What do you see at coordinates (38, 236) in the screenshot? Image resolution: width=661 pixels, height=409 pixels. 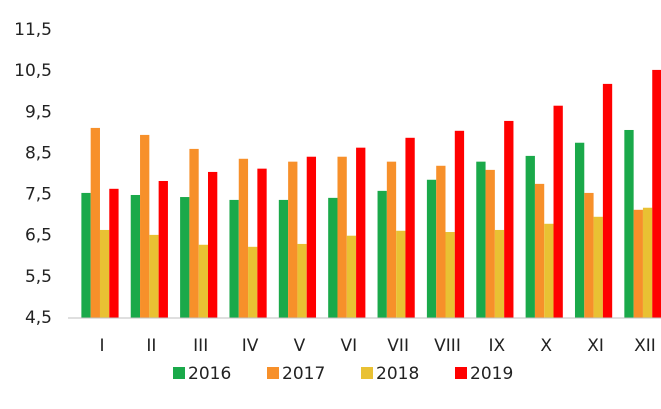 I see `y-tick-label: 6,5` at bounding box center [38, 236].